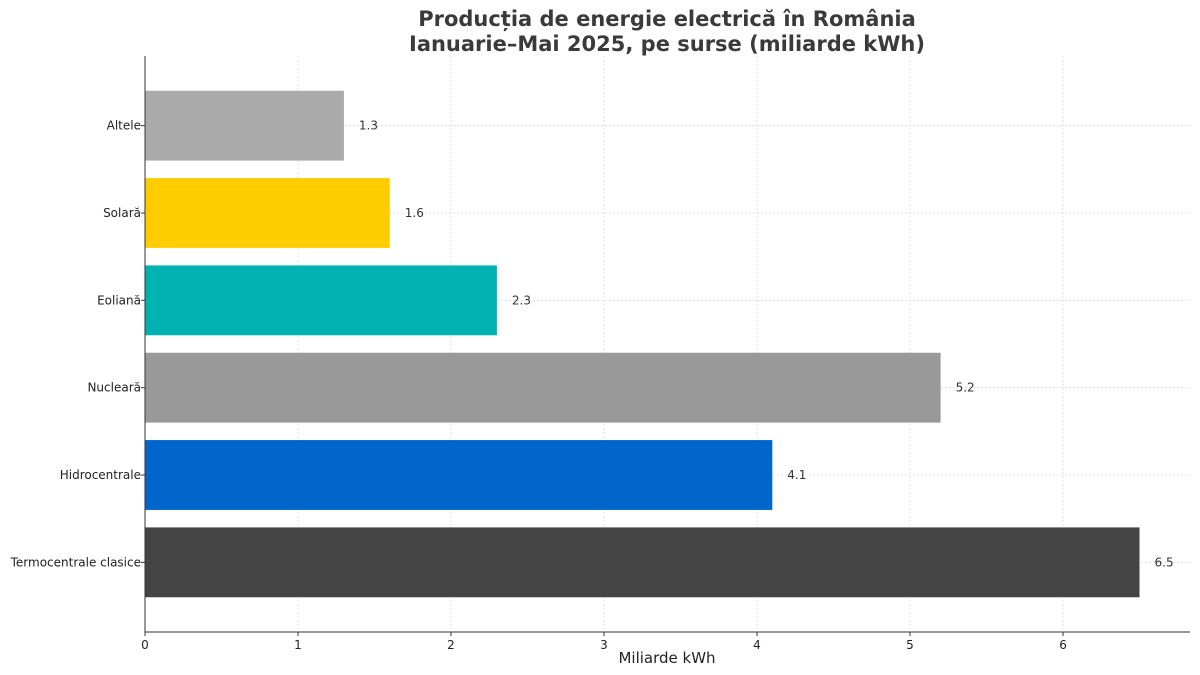 Image resolution: width=1200 pixels, height=675 pixels. Describe the element at coordinates (145, 645) in the screenshot. I see `x-tick-label: 0` at that location.